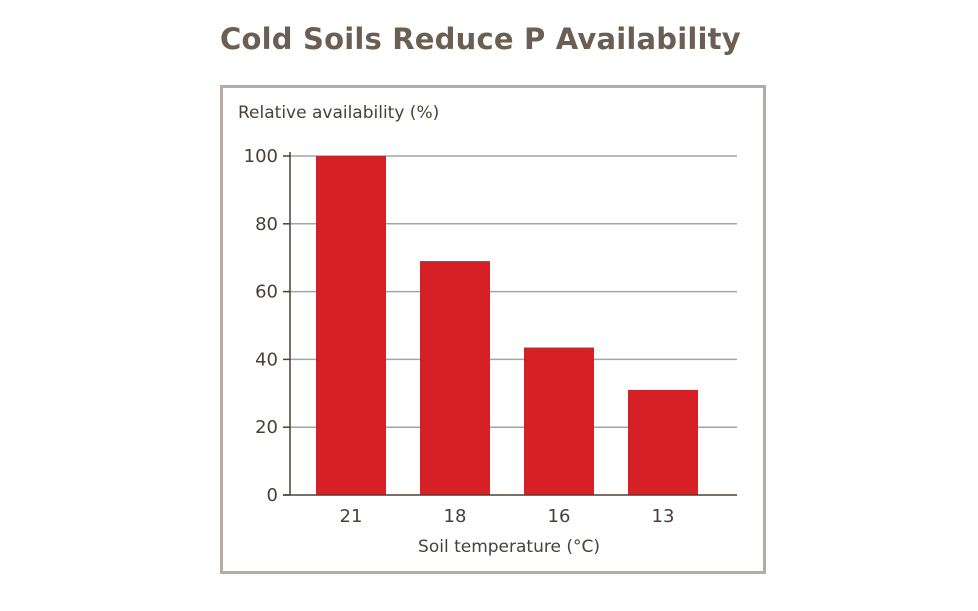 This screenshot has width=978, height=611. I want to click on y-axis-label: Relative availability (%), so click(339, 113).